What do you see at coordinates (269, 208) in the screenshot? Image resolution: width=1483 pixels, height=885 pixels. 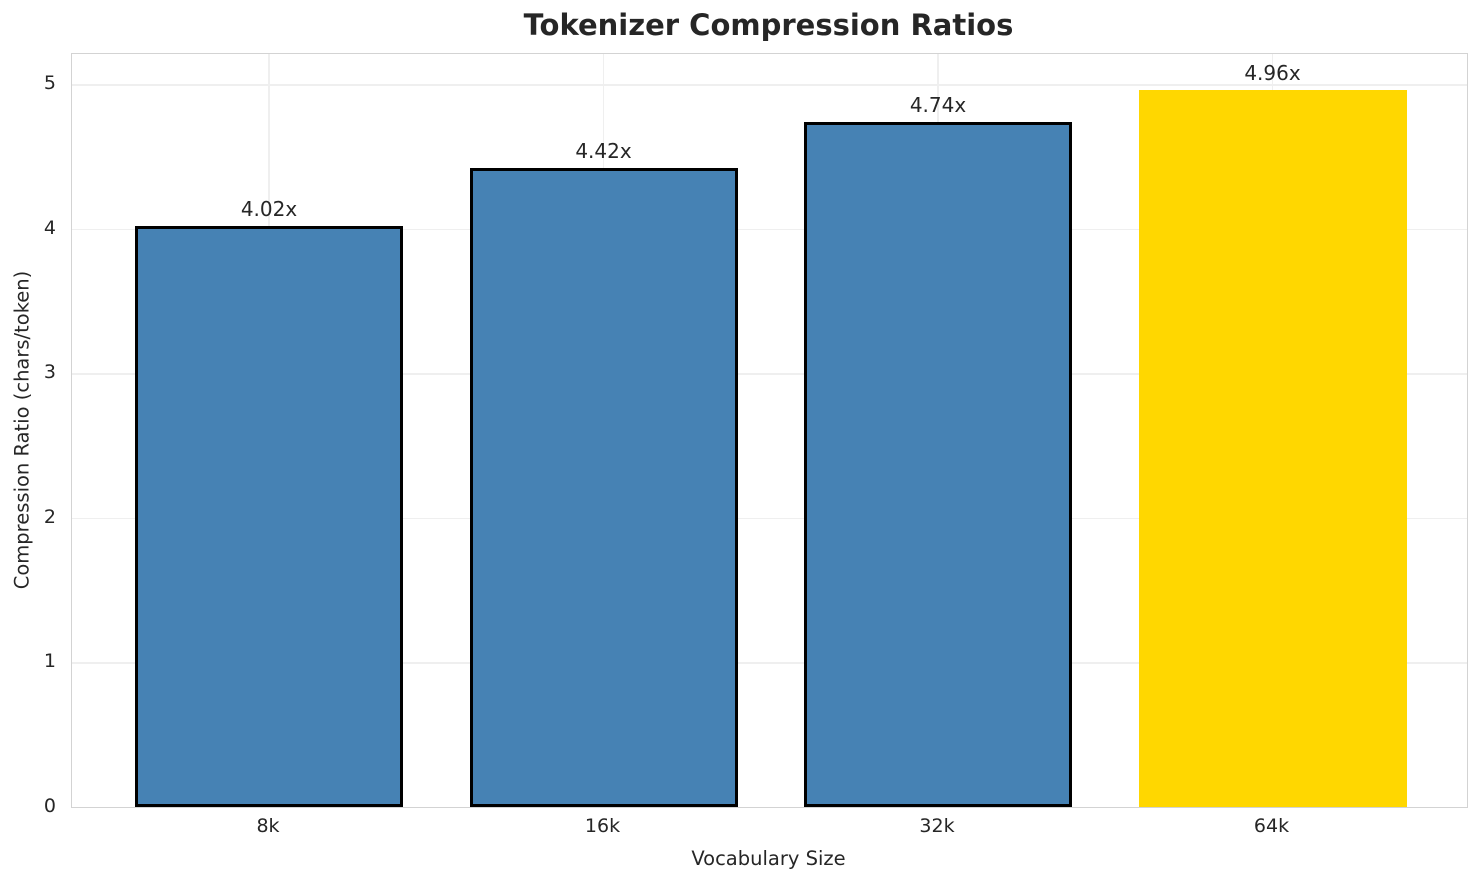 I see `bar-value-label: 4.02x` at bounding box center [269, 208].